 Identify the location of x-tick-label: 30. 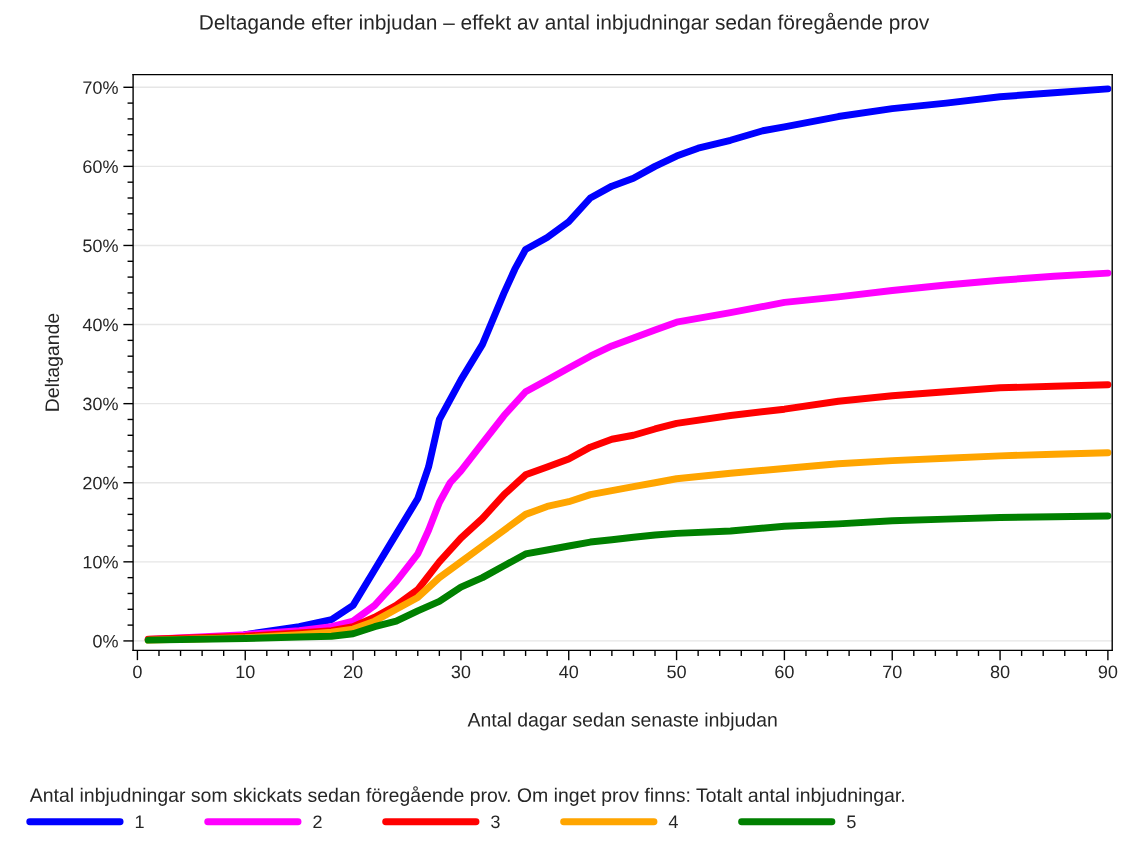
(461, 672).